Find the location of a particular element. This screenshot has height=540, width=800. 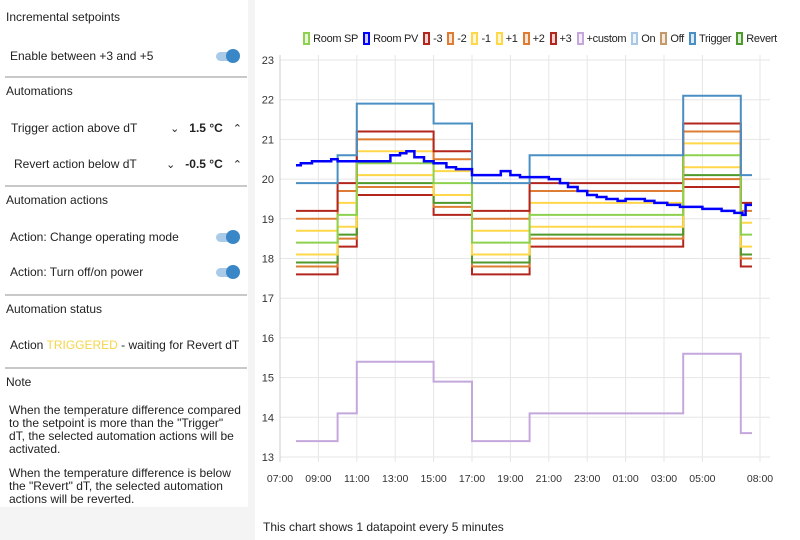

enable-incremental-label: Enable between +3 and +5 is located at coordinates (82, 56).